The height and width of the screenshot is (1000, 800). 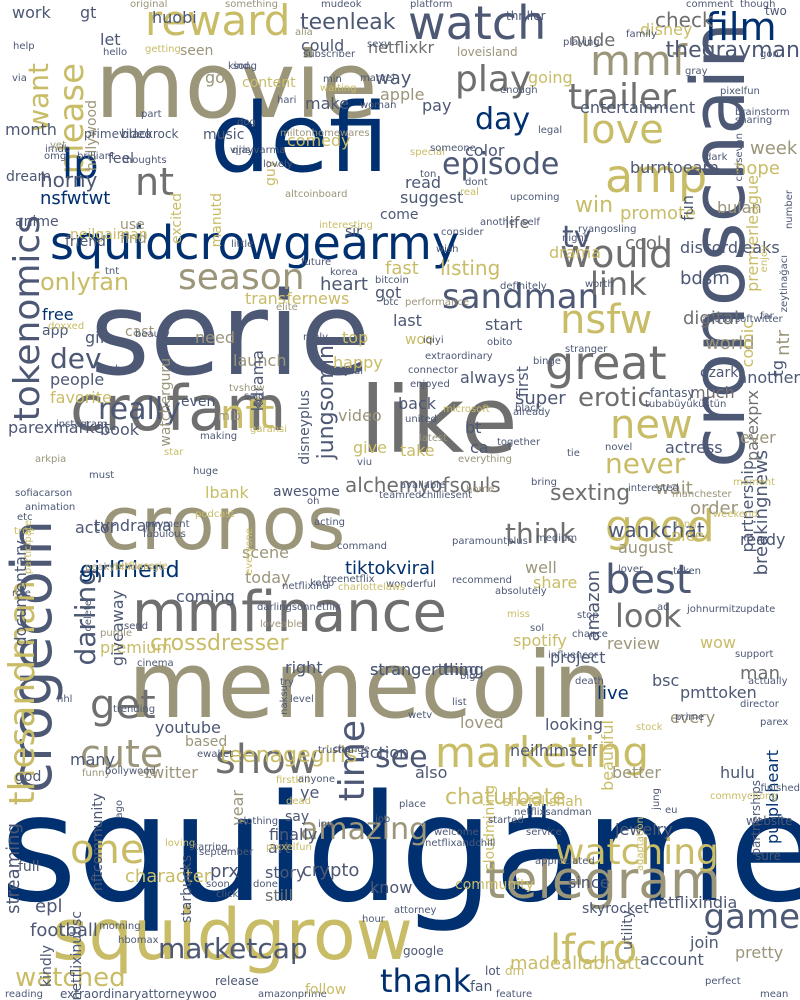 What do you see at coordinates (643, 243) in the screenshot?
I see `cloud-word: cool` at bounding box center [643, 243].